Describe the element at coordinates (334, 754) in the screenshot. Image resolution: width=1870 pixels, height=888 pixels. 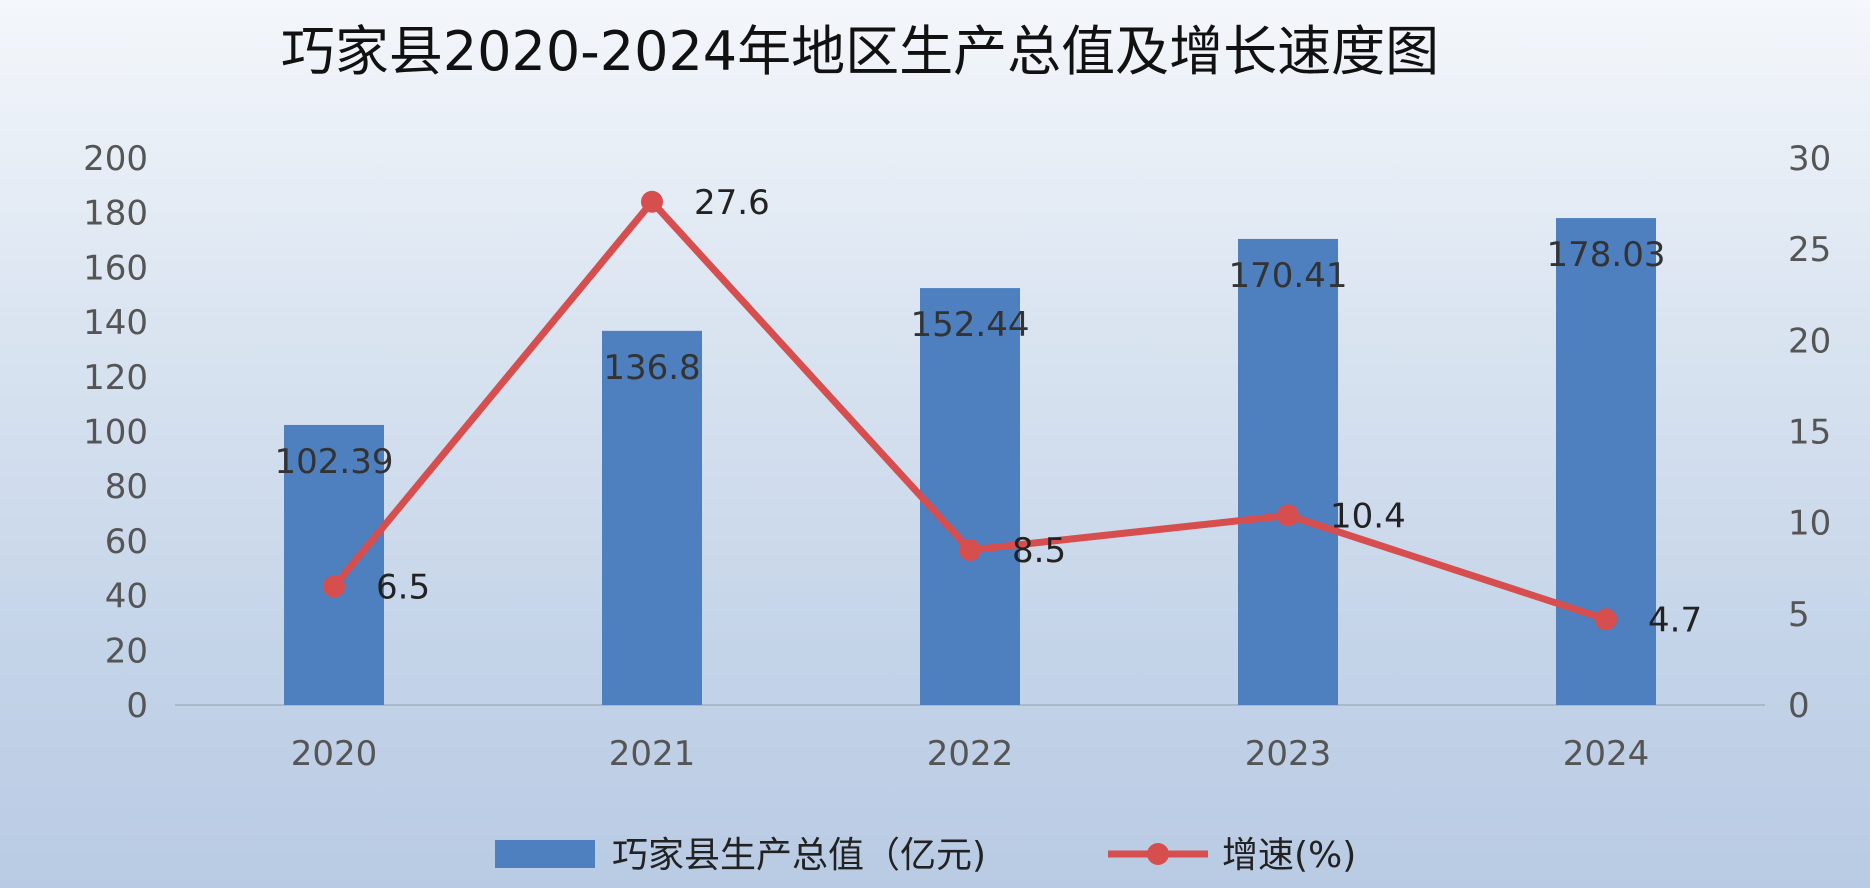
I see `x-tick-label: 2020` at that location.